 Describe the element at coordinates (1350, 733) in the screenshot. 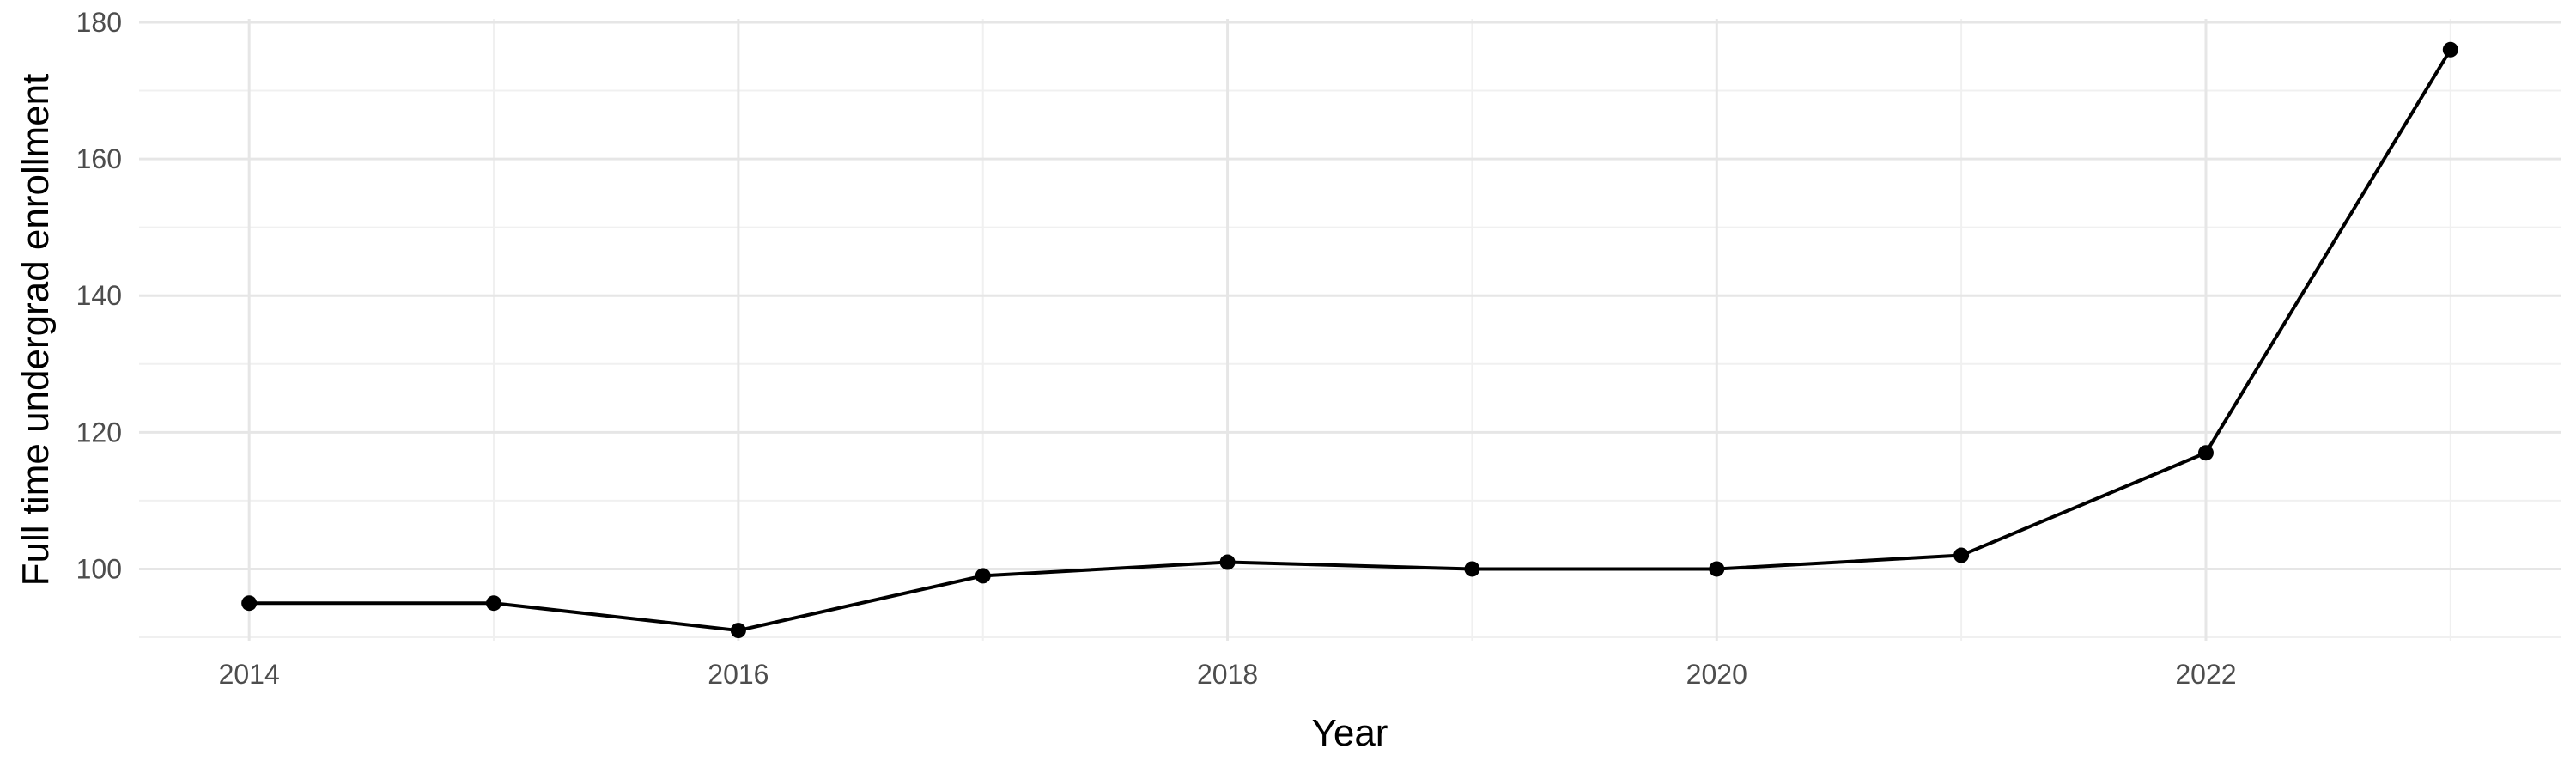

I see `x-axis-title: Year` at that location.